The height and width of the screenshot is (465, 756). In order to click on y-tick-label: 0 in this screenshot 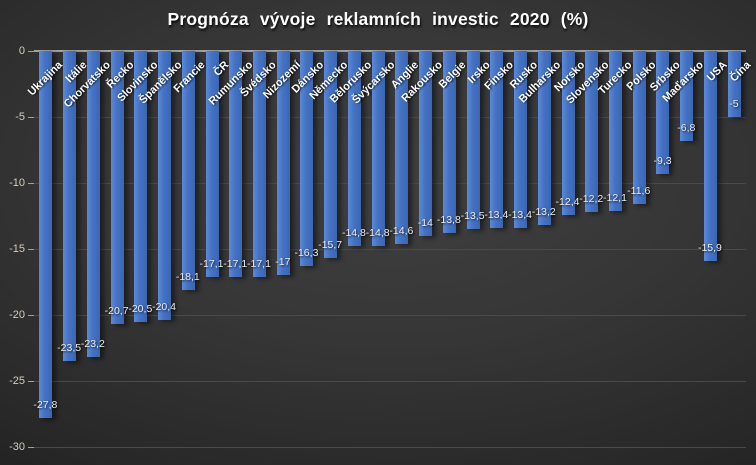, I will do `click(21, 51)`.